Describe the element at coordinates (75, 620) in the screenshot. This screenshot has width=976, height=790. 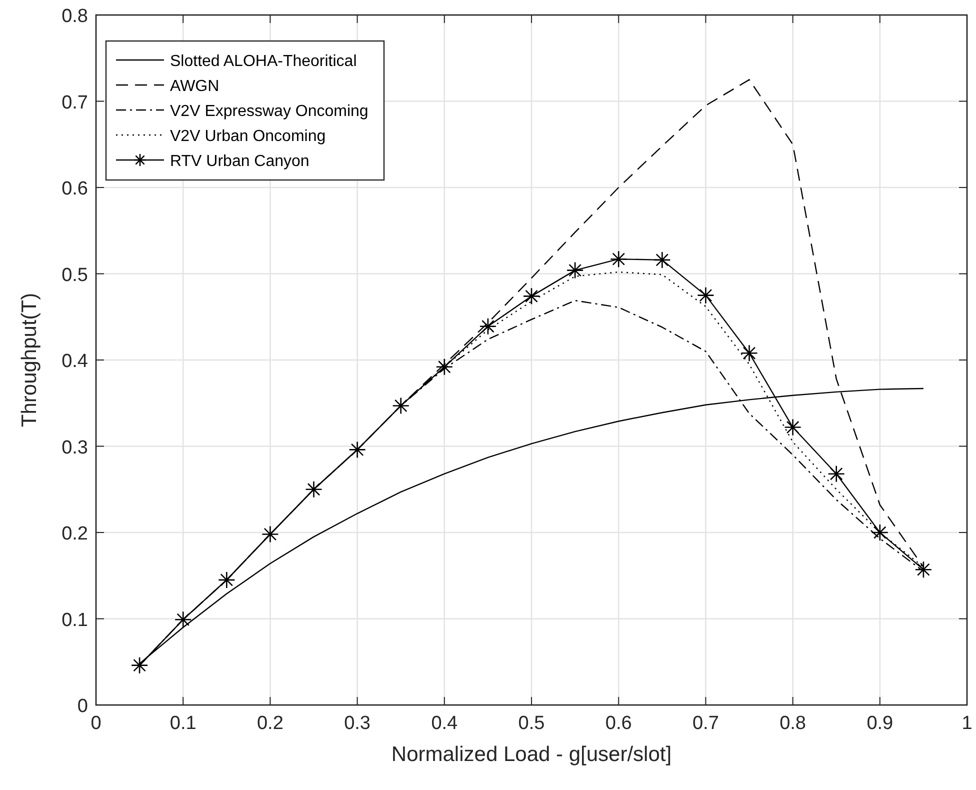
I see `y-tick-label: 0.1` at that location.